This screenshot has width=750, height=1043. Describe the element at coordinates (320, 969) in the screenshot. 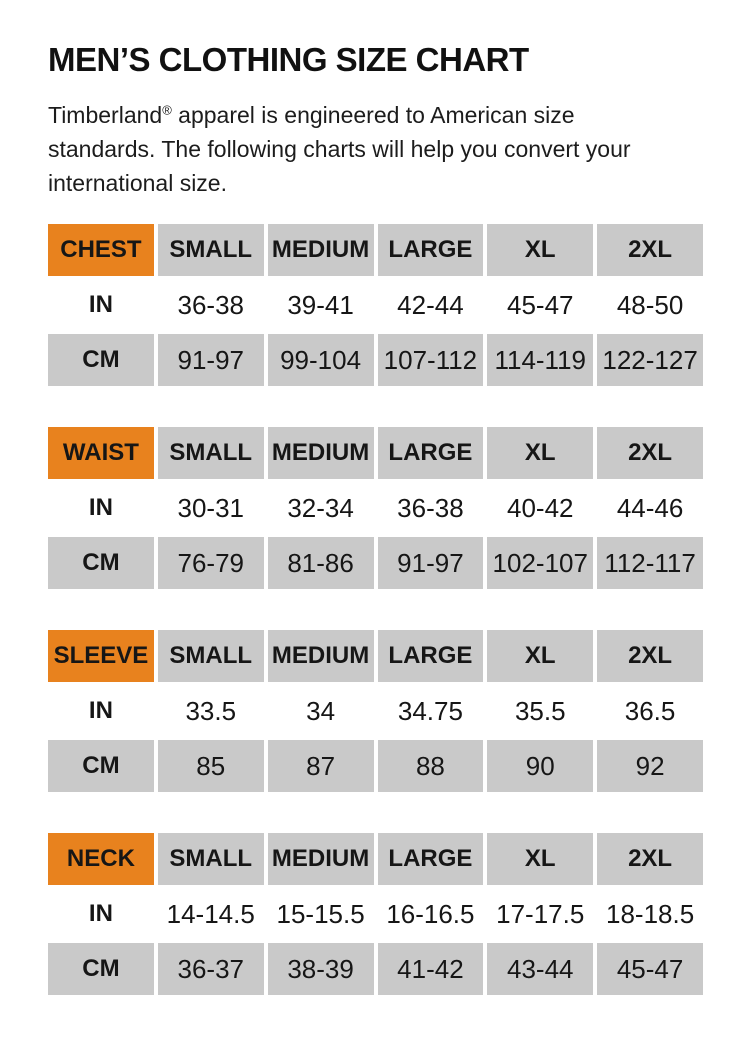

I see `value-cell: 38-39` at that location.